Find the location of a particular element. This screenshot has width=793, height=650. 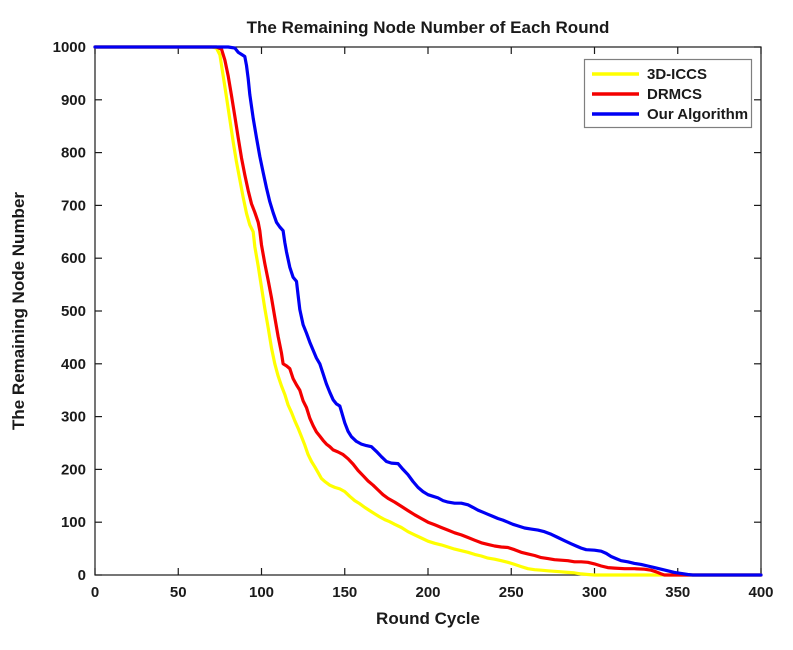

legend-label-our-algorithm: Our Algorithm is located at coordinates (697, 114).